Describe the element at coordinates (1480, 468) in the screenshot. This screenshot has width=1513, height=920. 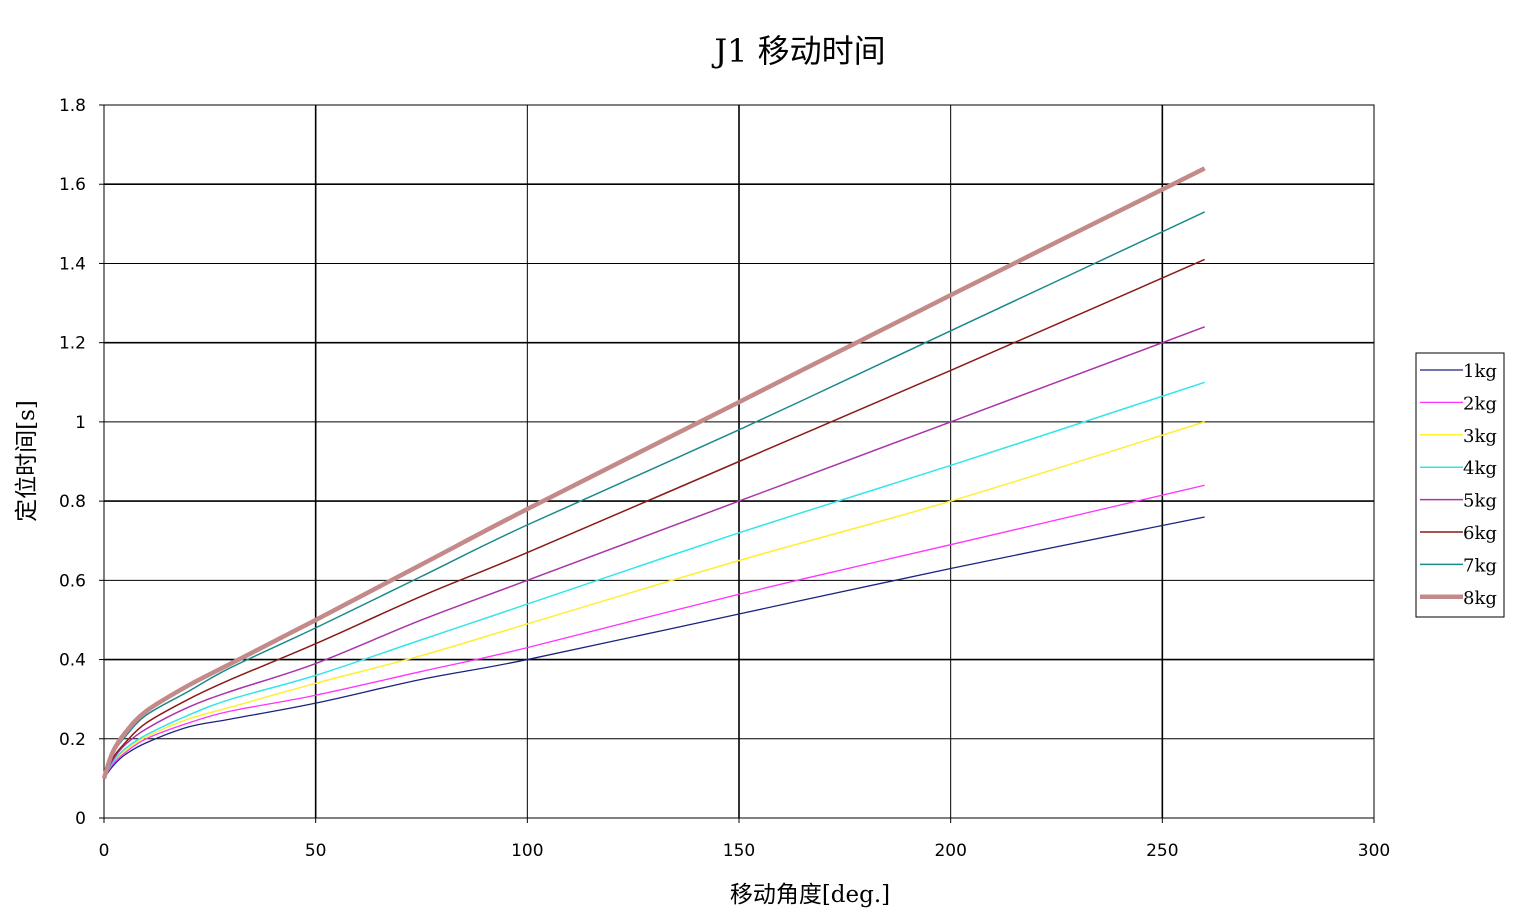
I see `legend-label-4kg: 4kg` at that location.